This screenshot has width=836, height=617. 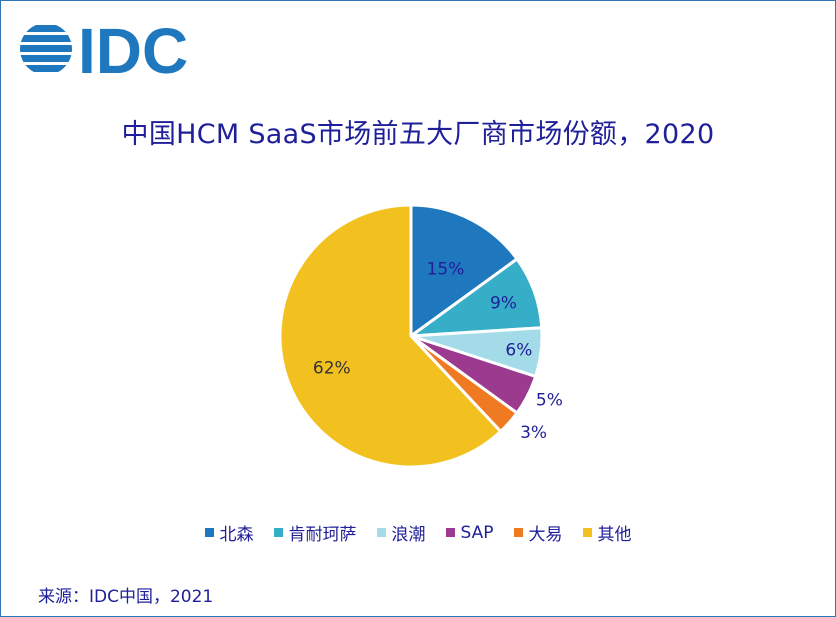 I want to click on data-label-2: 9%, so click(x=503, y=304).